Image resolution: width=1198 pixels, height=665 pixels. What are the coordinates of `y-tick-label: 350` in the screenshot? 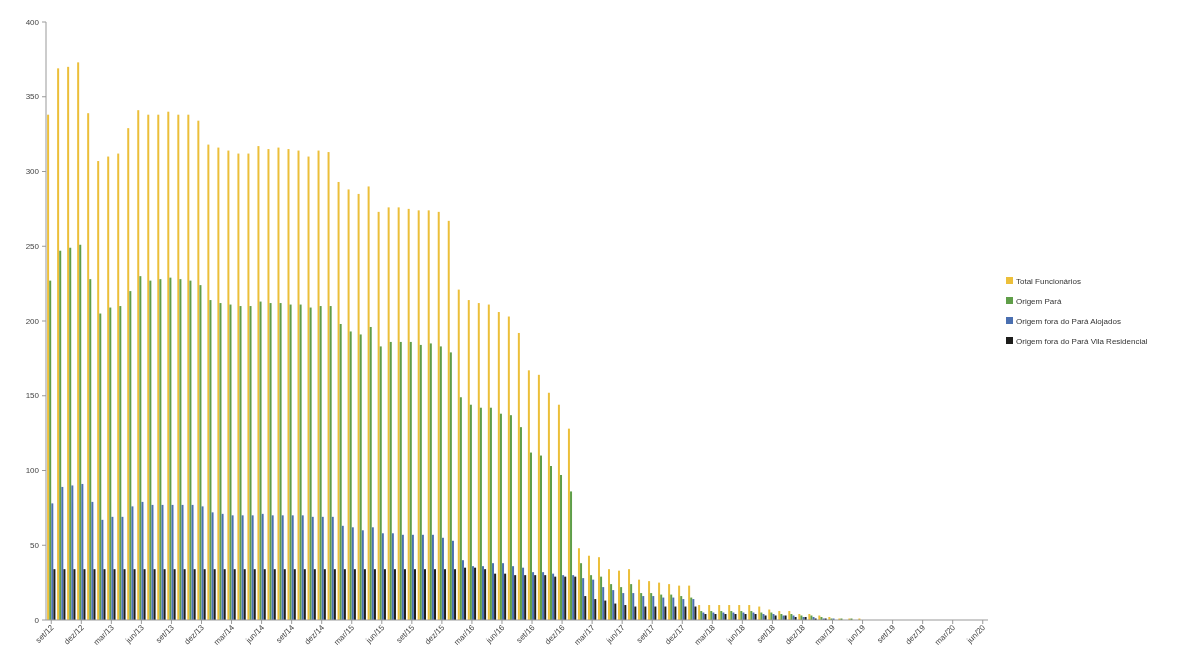 It's located at (32, 97).